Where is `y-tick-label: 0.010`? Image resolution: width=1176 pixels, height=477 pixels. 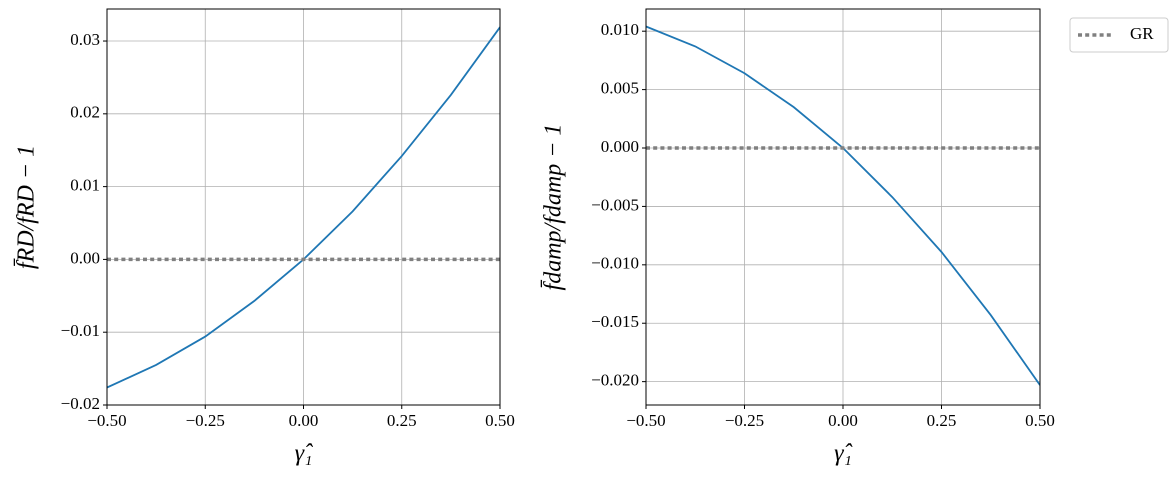
y-tick-label: 0.010 is located at coordinates (620, 29).